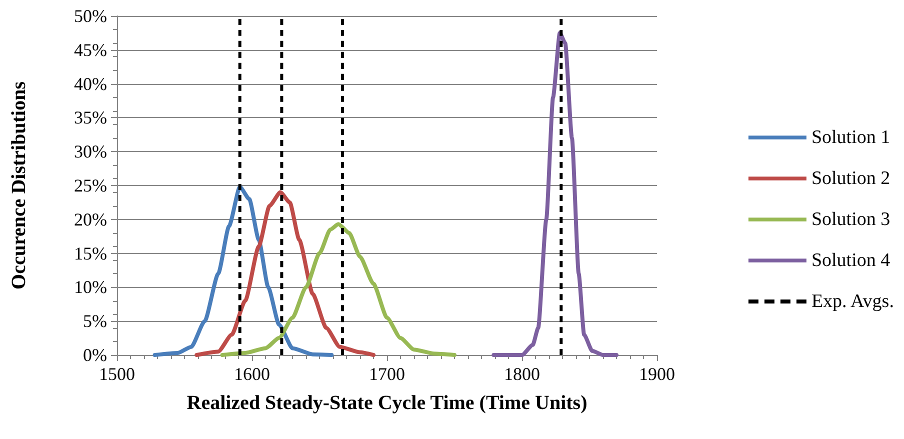  What do you see at coordinates (850, 178) in the screenshot?
I see `legend-label: Solution 2` at bounding box center [850, 178].